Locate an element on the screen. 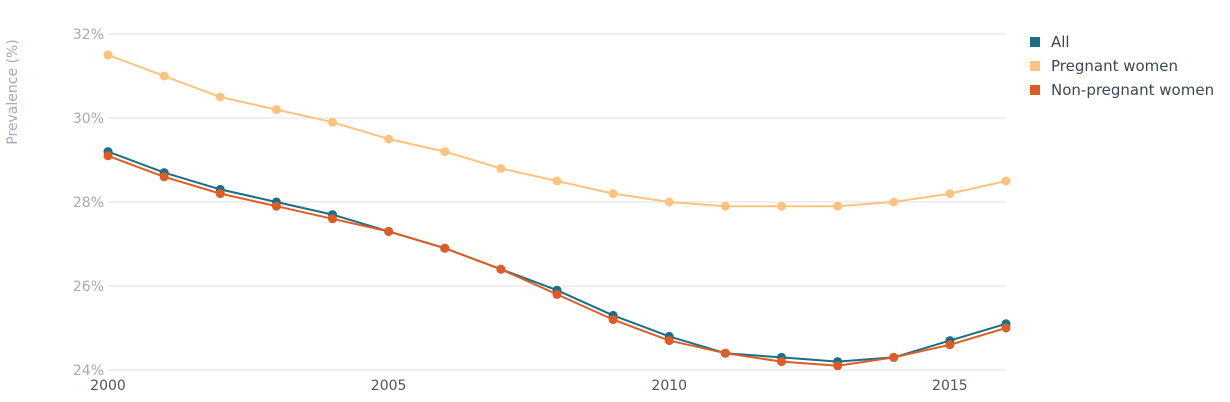 The height and width of the screenshot is (402, 1230). x-tick-label: 2015 is located at coordinates (950, 386).